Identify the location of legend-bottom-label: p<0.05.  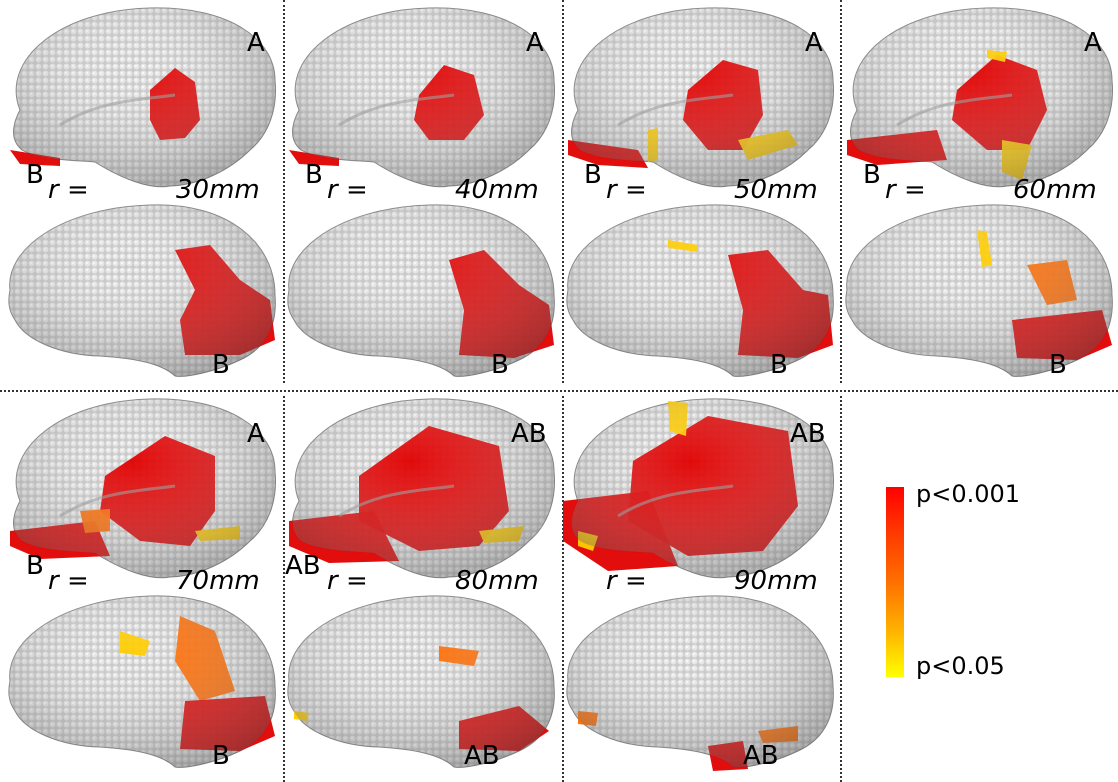
(960, 666).